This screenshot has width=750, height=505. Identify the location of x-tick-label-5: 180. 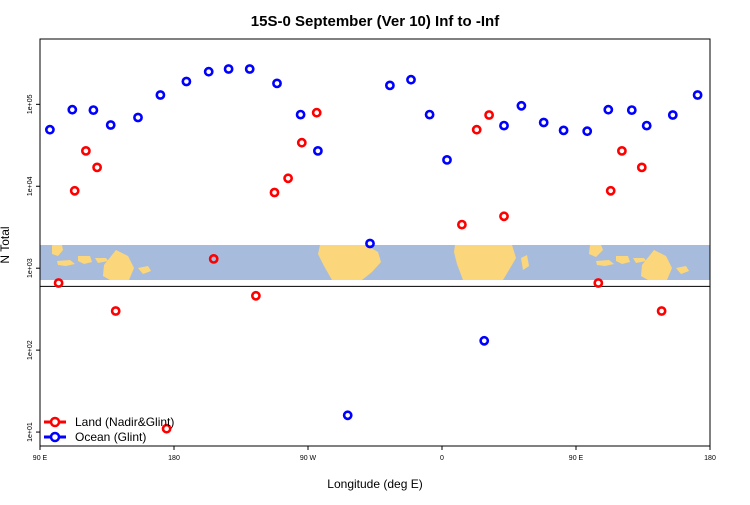
(710, 458).